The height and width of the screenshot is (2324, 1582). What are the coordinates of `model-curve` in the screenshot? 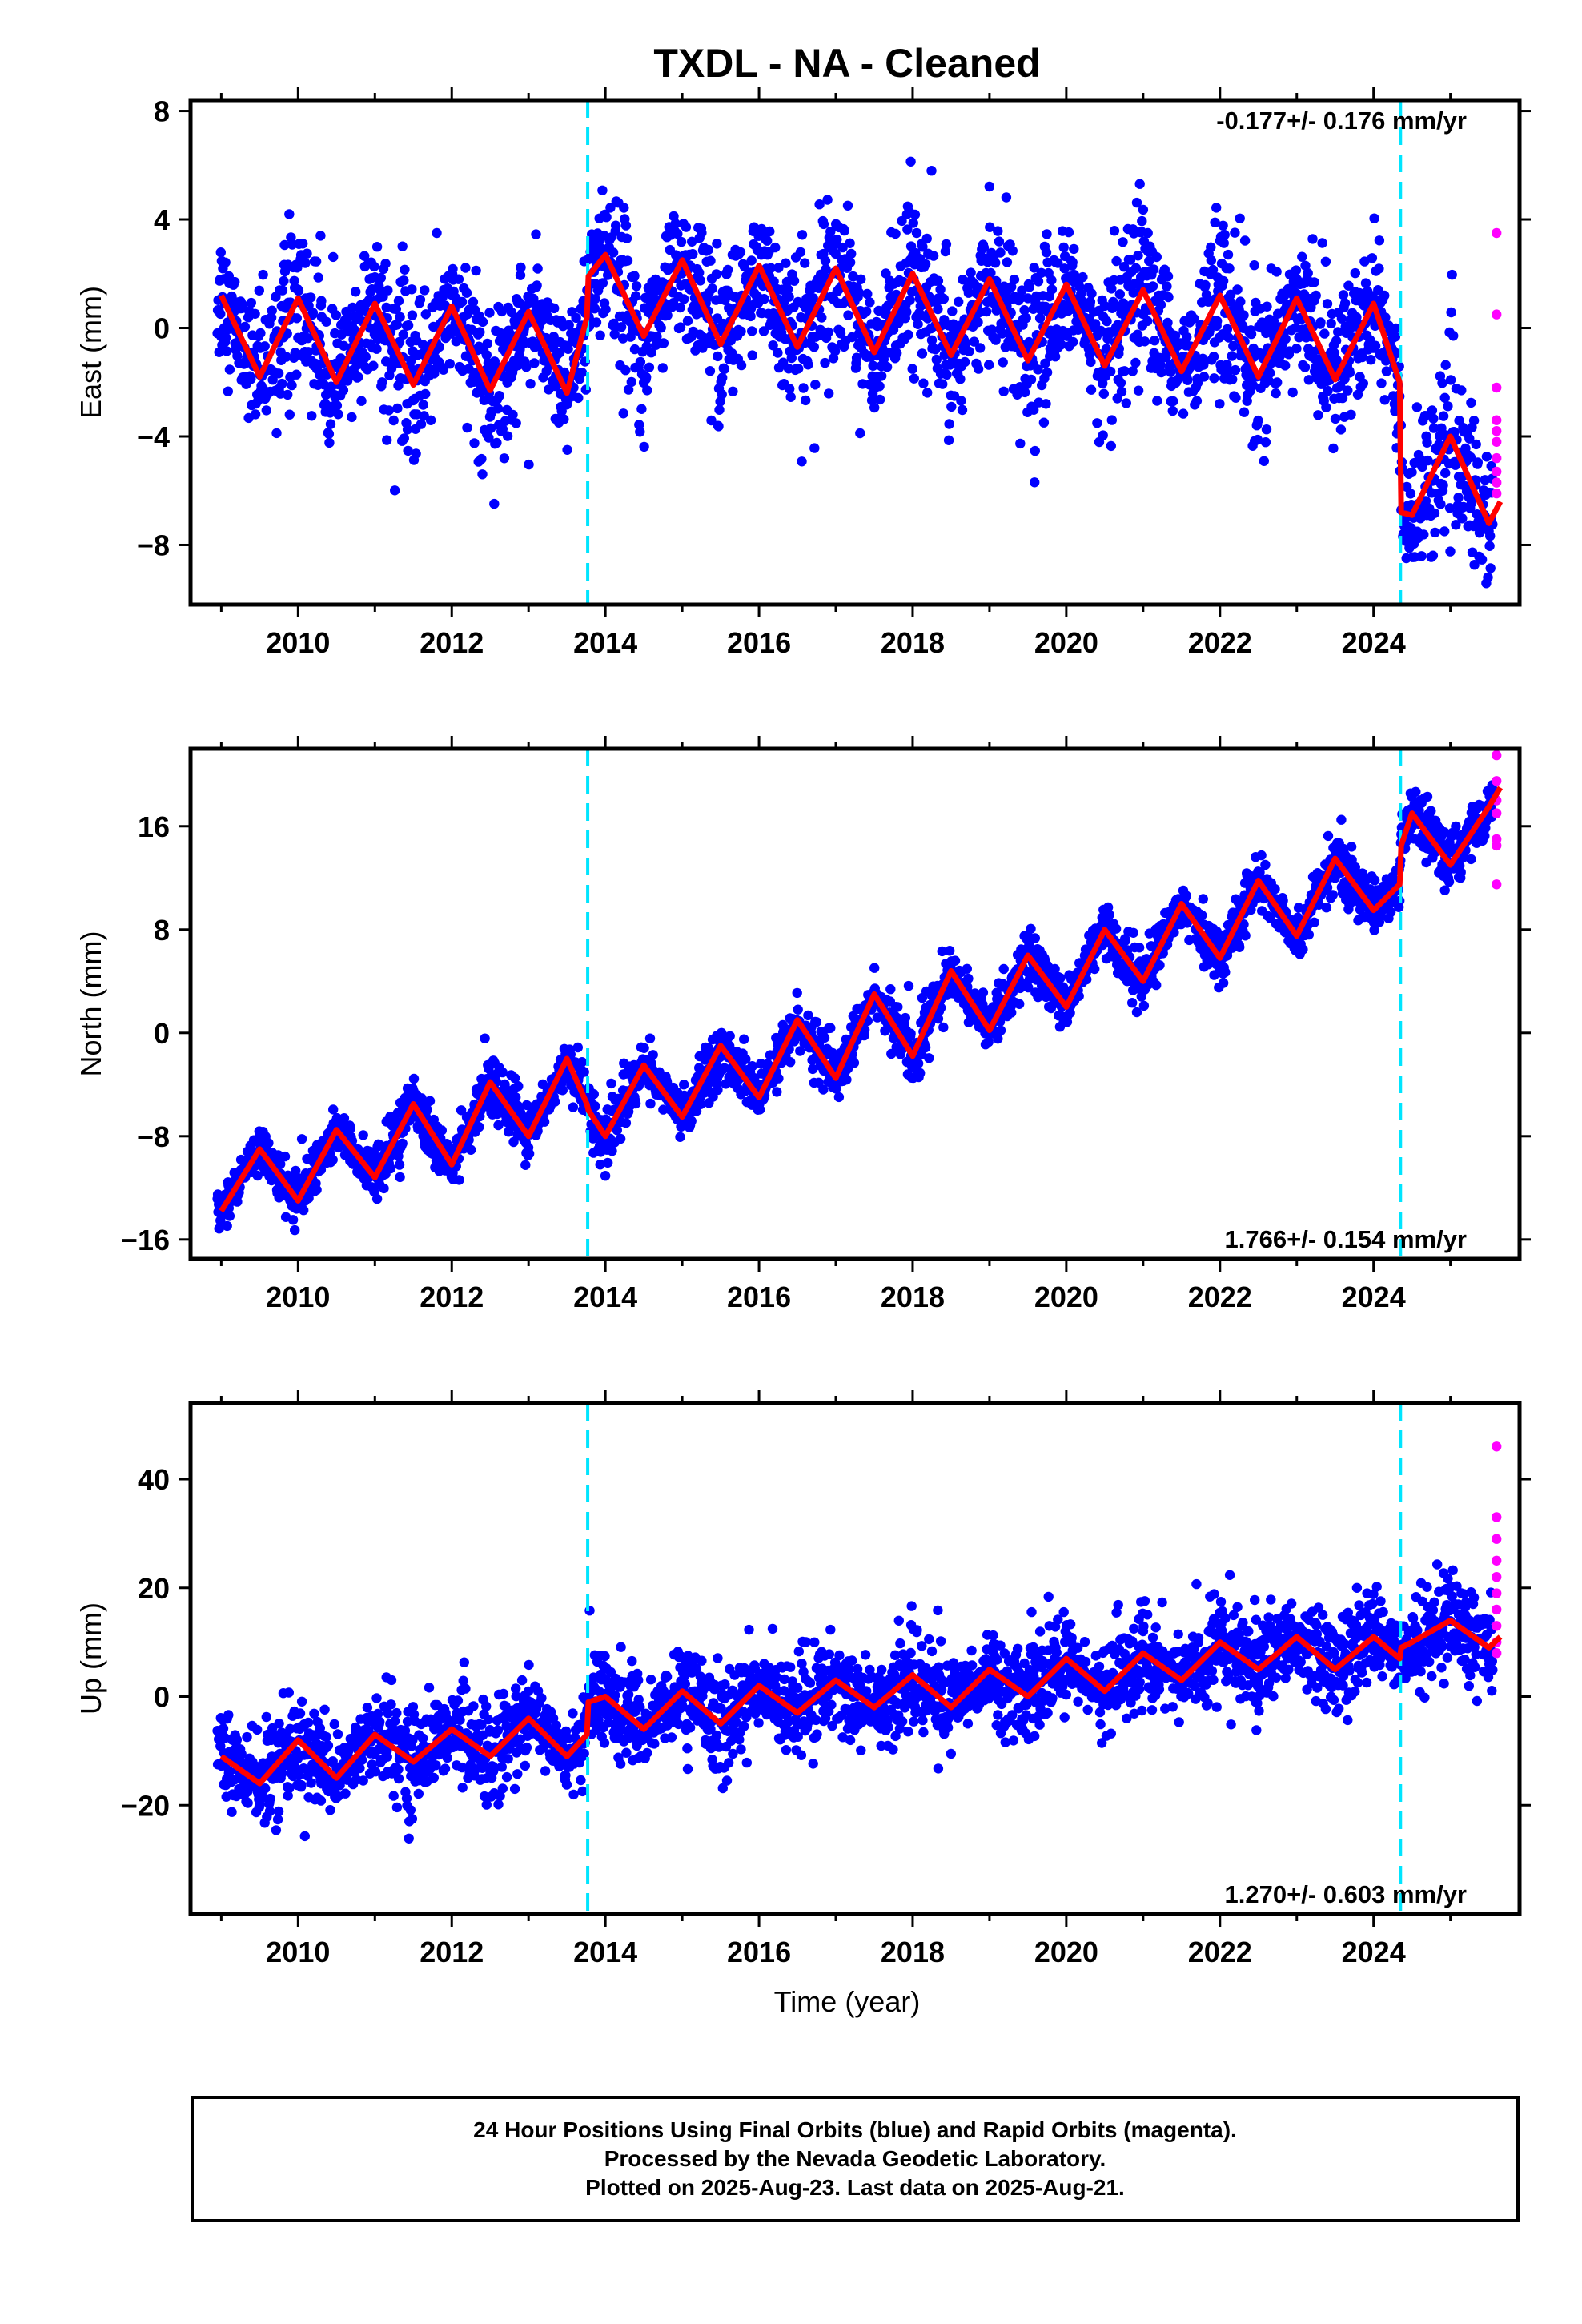 It's located at (861, 388).